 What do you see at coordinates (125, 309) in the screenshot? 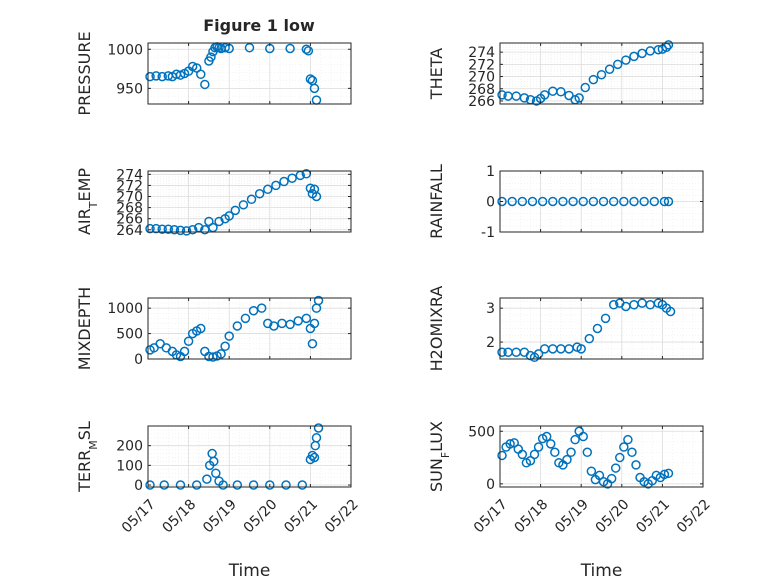
I see `y-tick-label: 1000` at bounding box center [125, 309].